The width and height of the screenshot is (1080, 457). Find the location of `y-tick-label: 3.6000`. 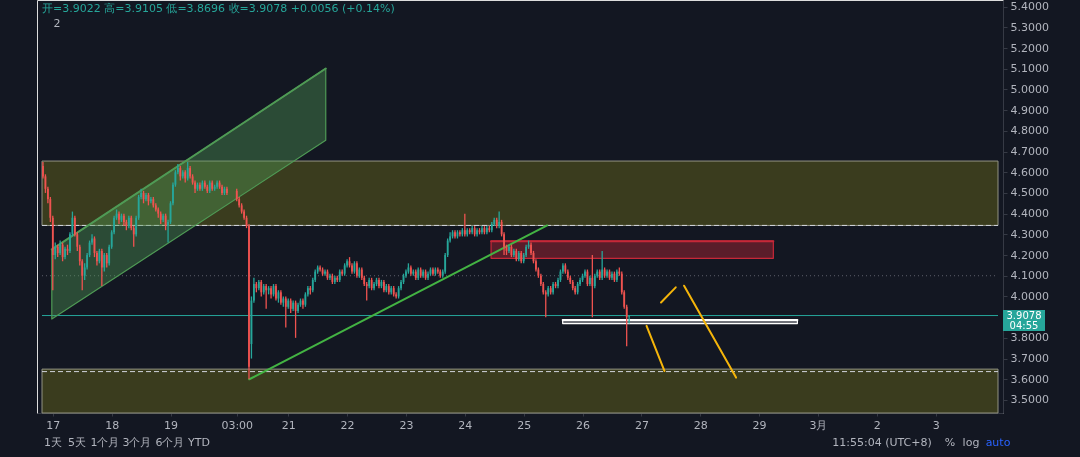

y-tick-label: 3.6000 is located at coordinates (1029, 379).